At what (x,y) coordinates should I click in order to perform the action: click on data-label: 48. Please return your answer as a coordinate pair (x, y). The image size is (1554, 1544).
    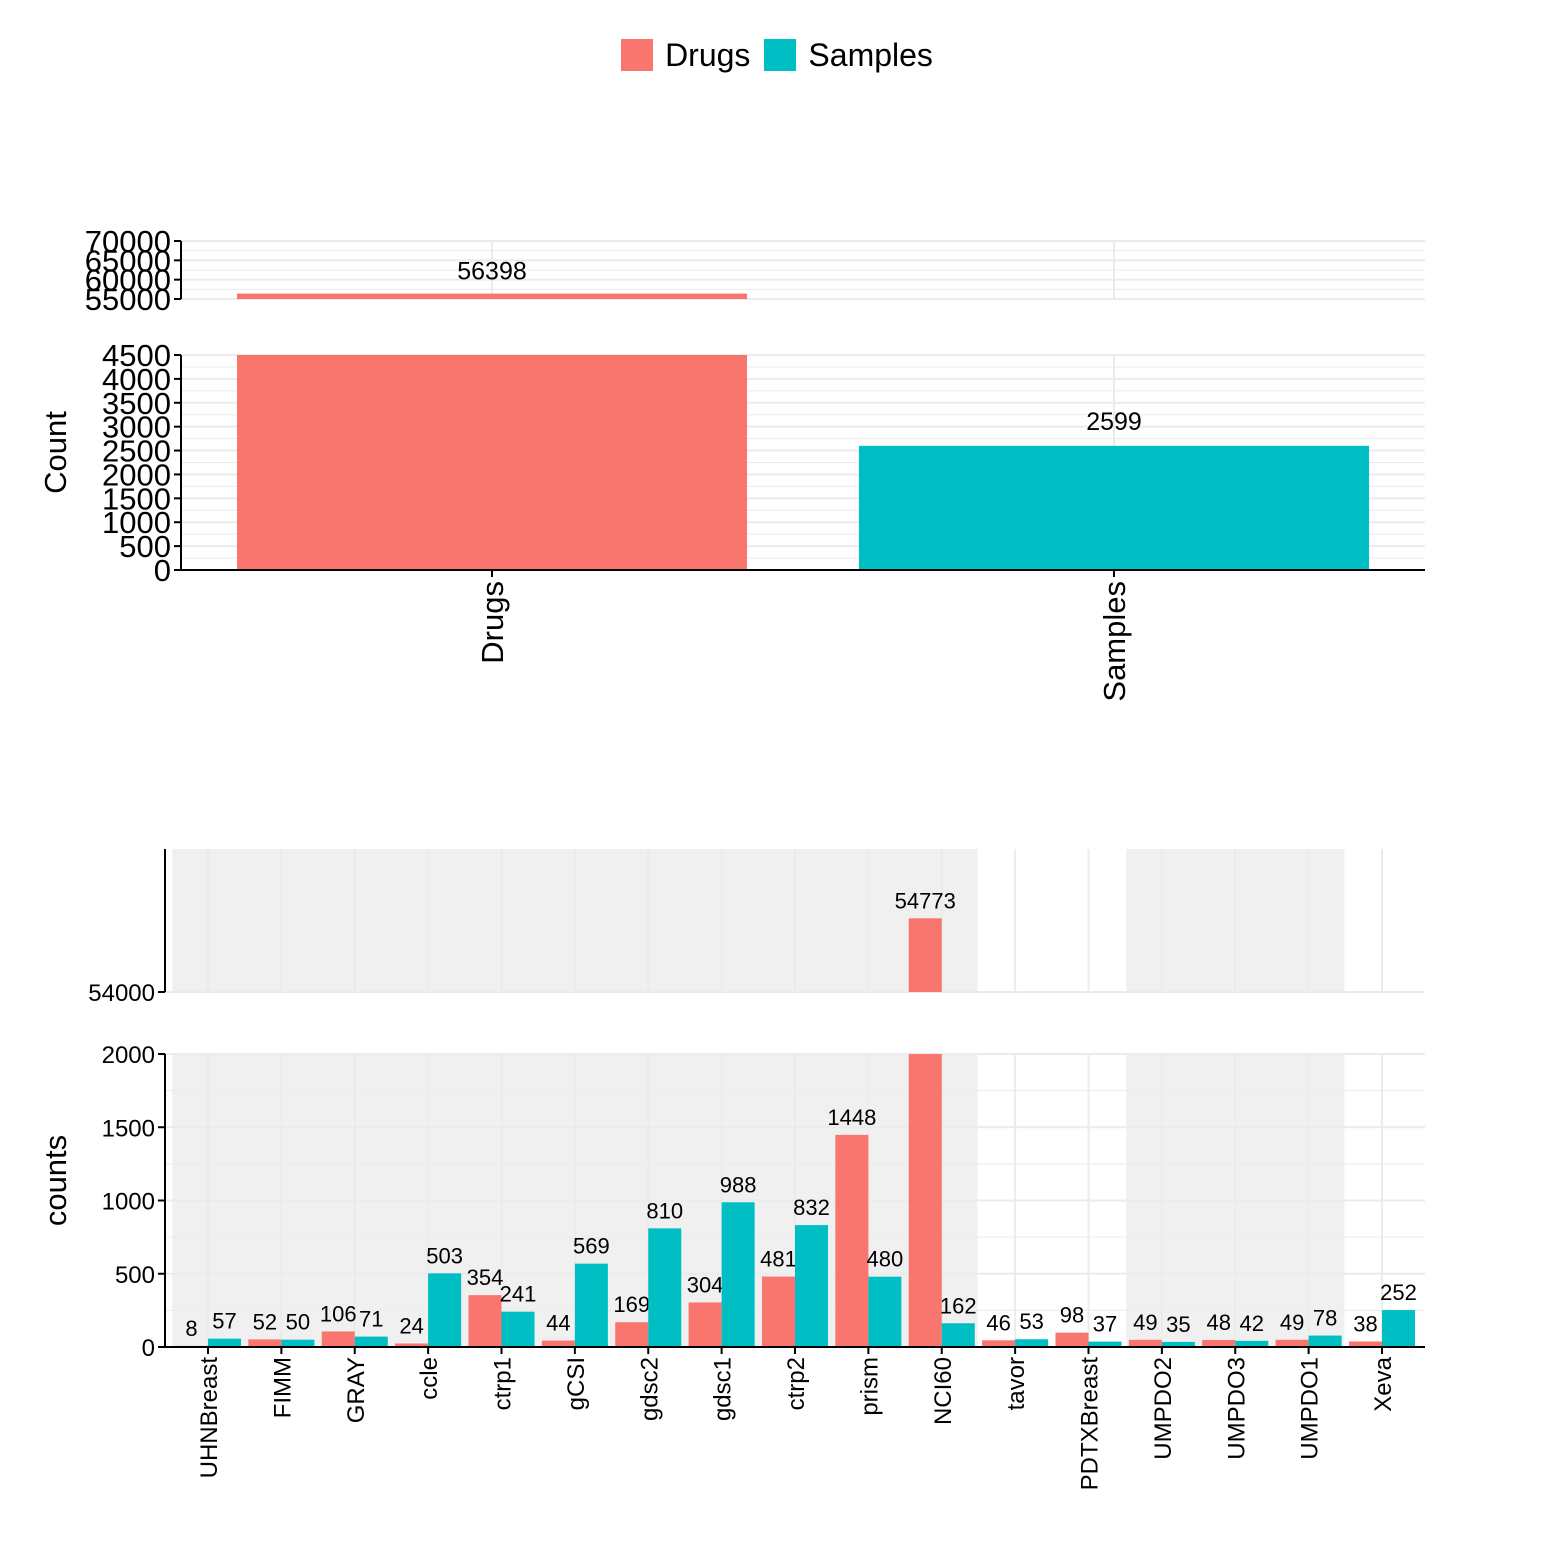
    Looking at the image, I should click on (1218, 1322).